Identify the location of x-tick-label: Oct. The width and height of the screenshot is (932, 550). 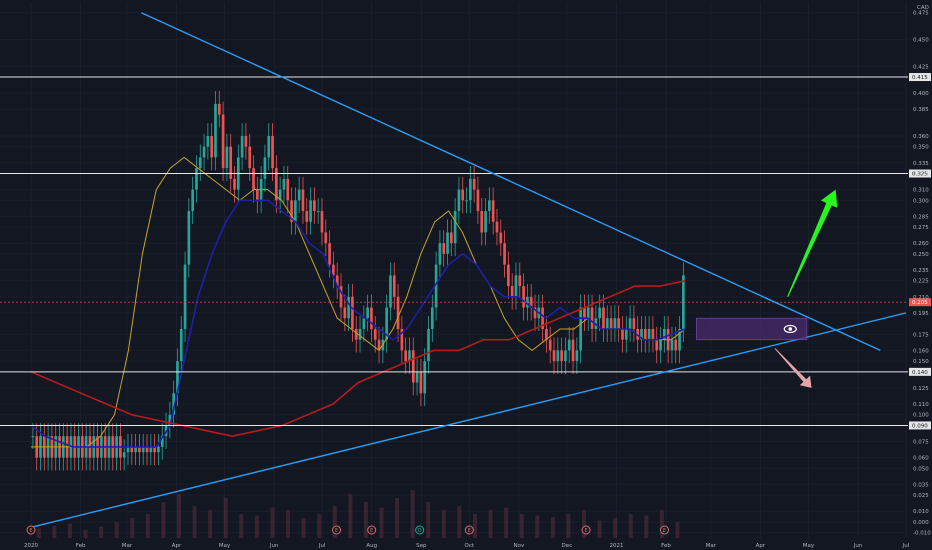
(470, 546).